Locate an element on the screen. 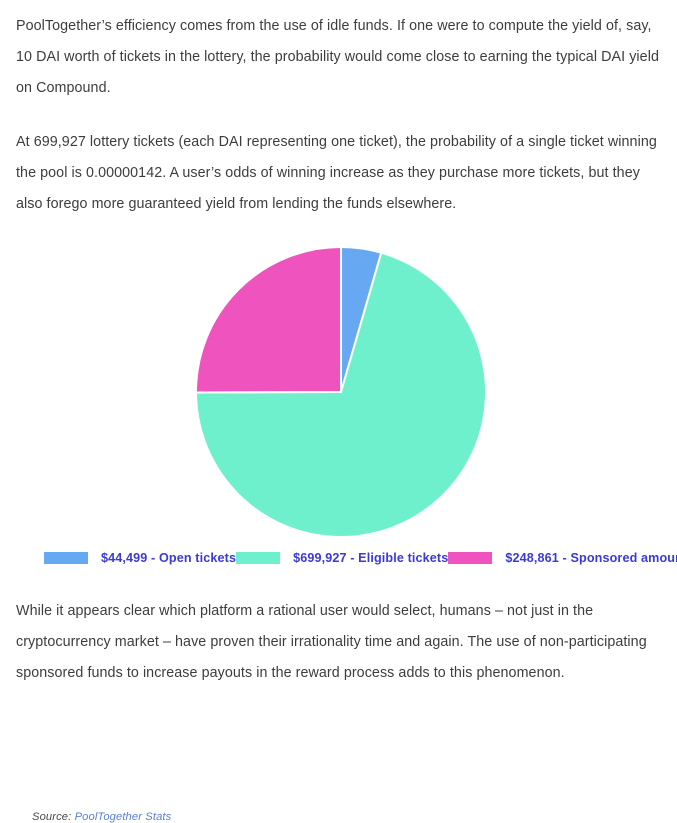  legend-item-open-tickets: $44,499 - Open tickets is located at coordinates (140, 558).